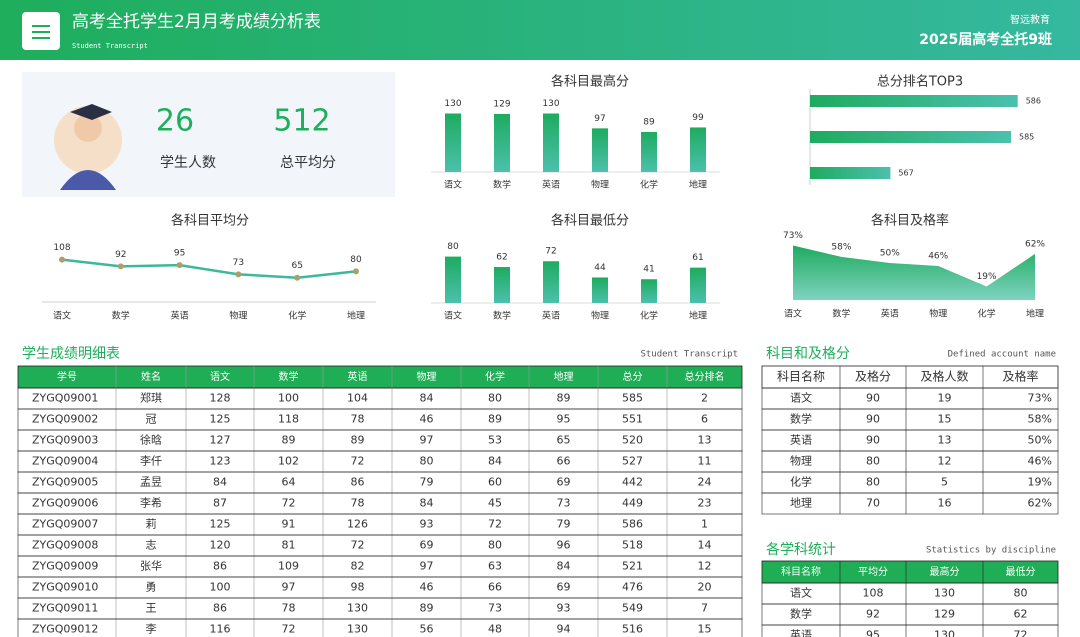  What do you see at coordinates (501, 104) in the screenshot?
I see `value-label: 129` at bounding box center [501, 104].